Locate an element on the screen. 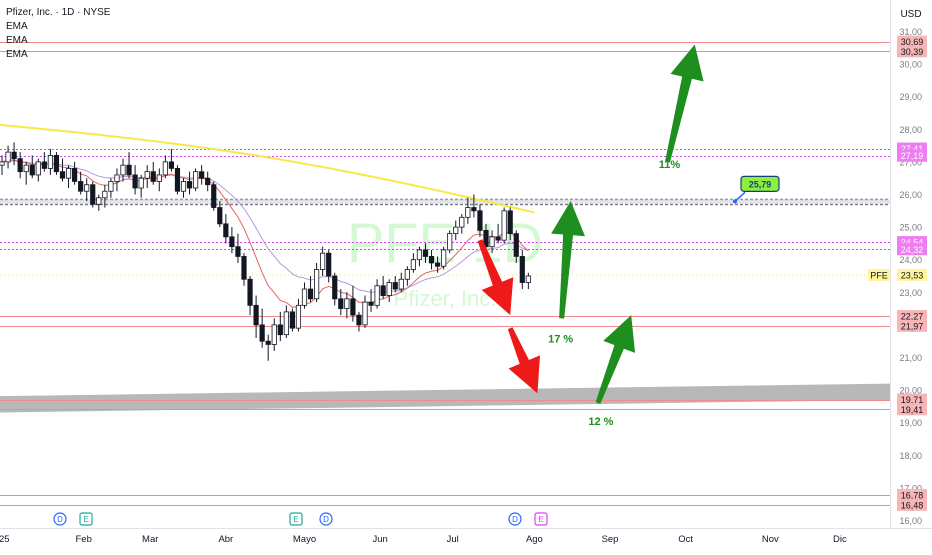 This screenshot has width=932, height=555. legend: Pfizer, Inc. · 1D · NYSE EMA EMA EMA is located at coordinates (58, 34).